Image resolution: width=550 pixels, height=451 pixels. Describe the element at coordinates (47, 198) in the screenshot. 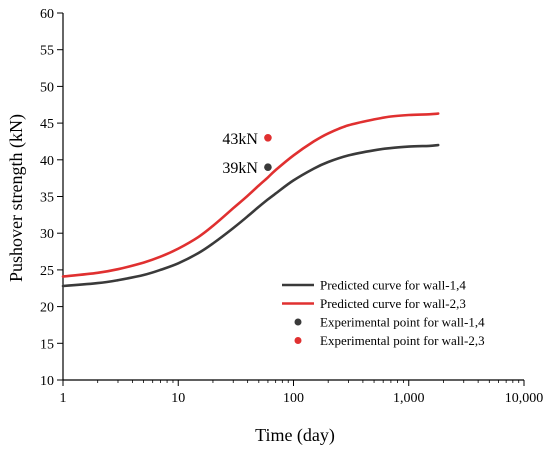

I see `y-tick-label: 35` at that location.